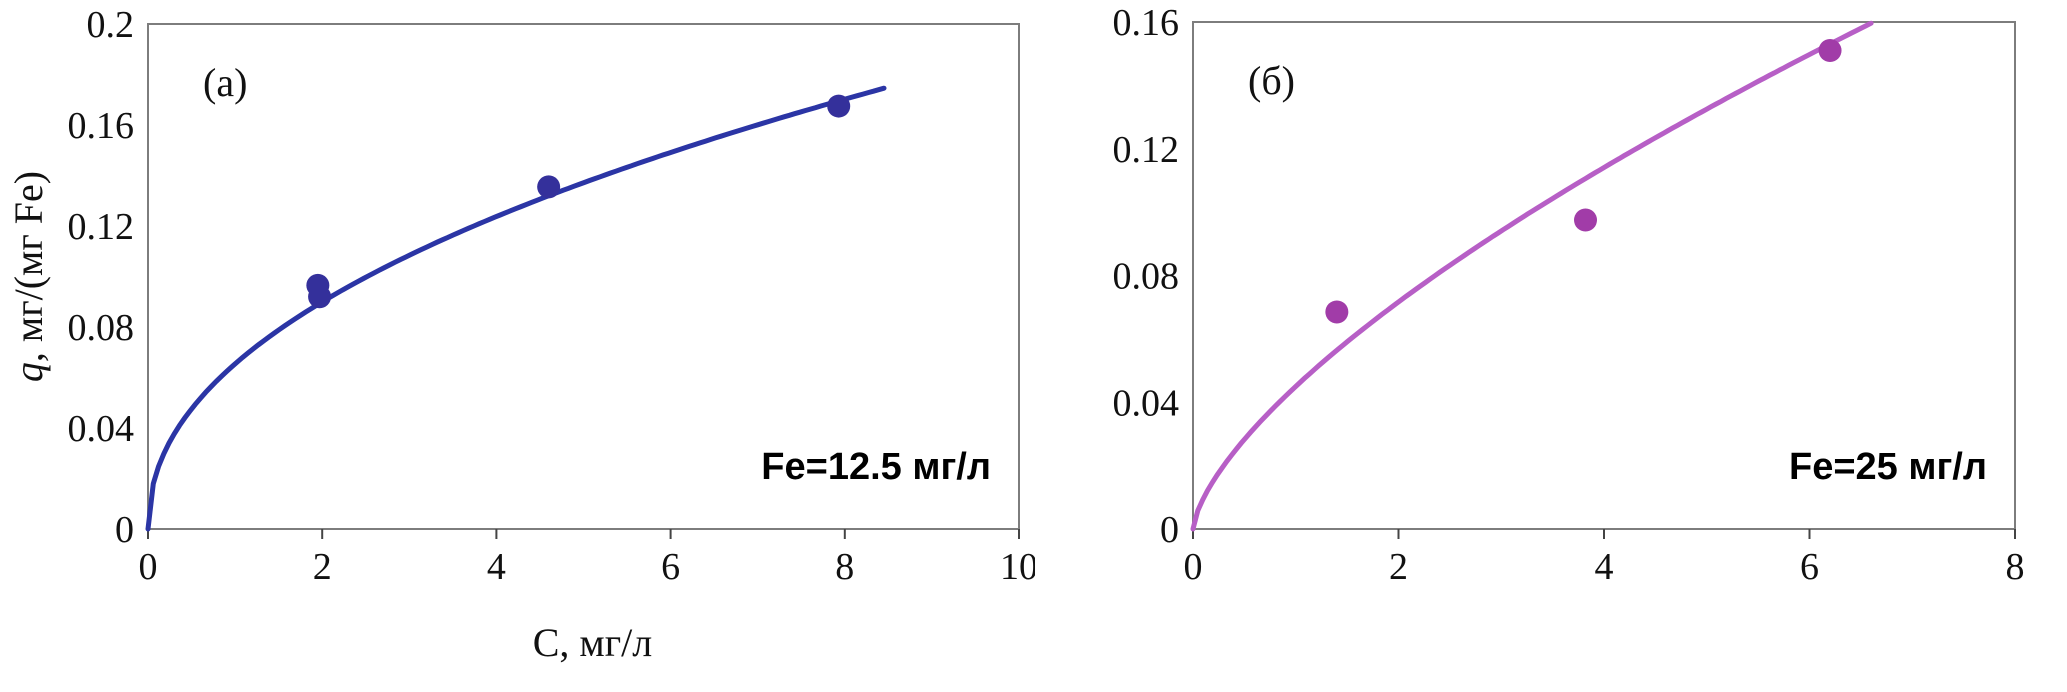  Describe the element at coordinates (876, 467) in the screenshot. I see `fe-annotation: Fe=12.5 мг/л` at that location.